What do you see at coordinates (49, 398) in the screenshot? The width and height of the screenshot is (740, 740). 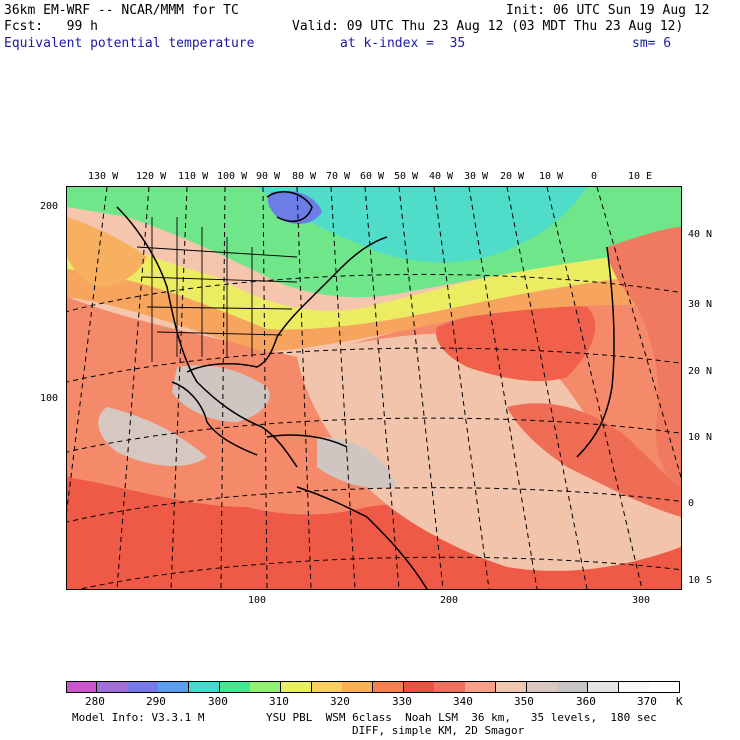 I see `grid-y-label: 100` at bounding box center [49, 398].